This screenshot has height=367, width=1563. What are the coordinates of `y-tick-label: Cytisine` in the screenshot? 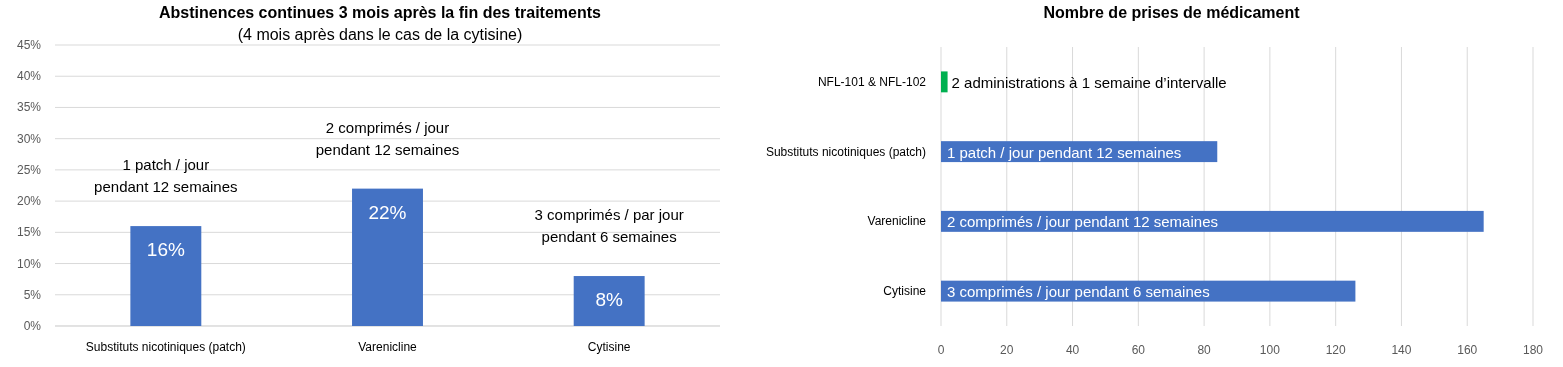 It's located at (905, 291).